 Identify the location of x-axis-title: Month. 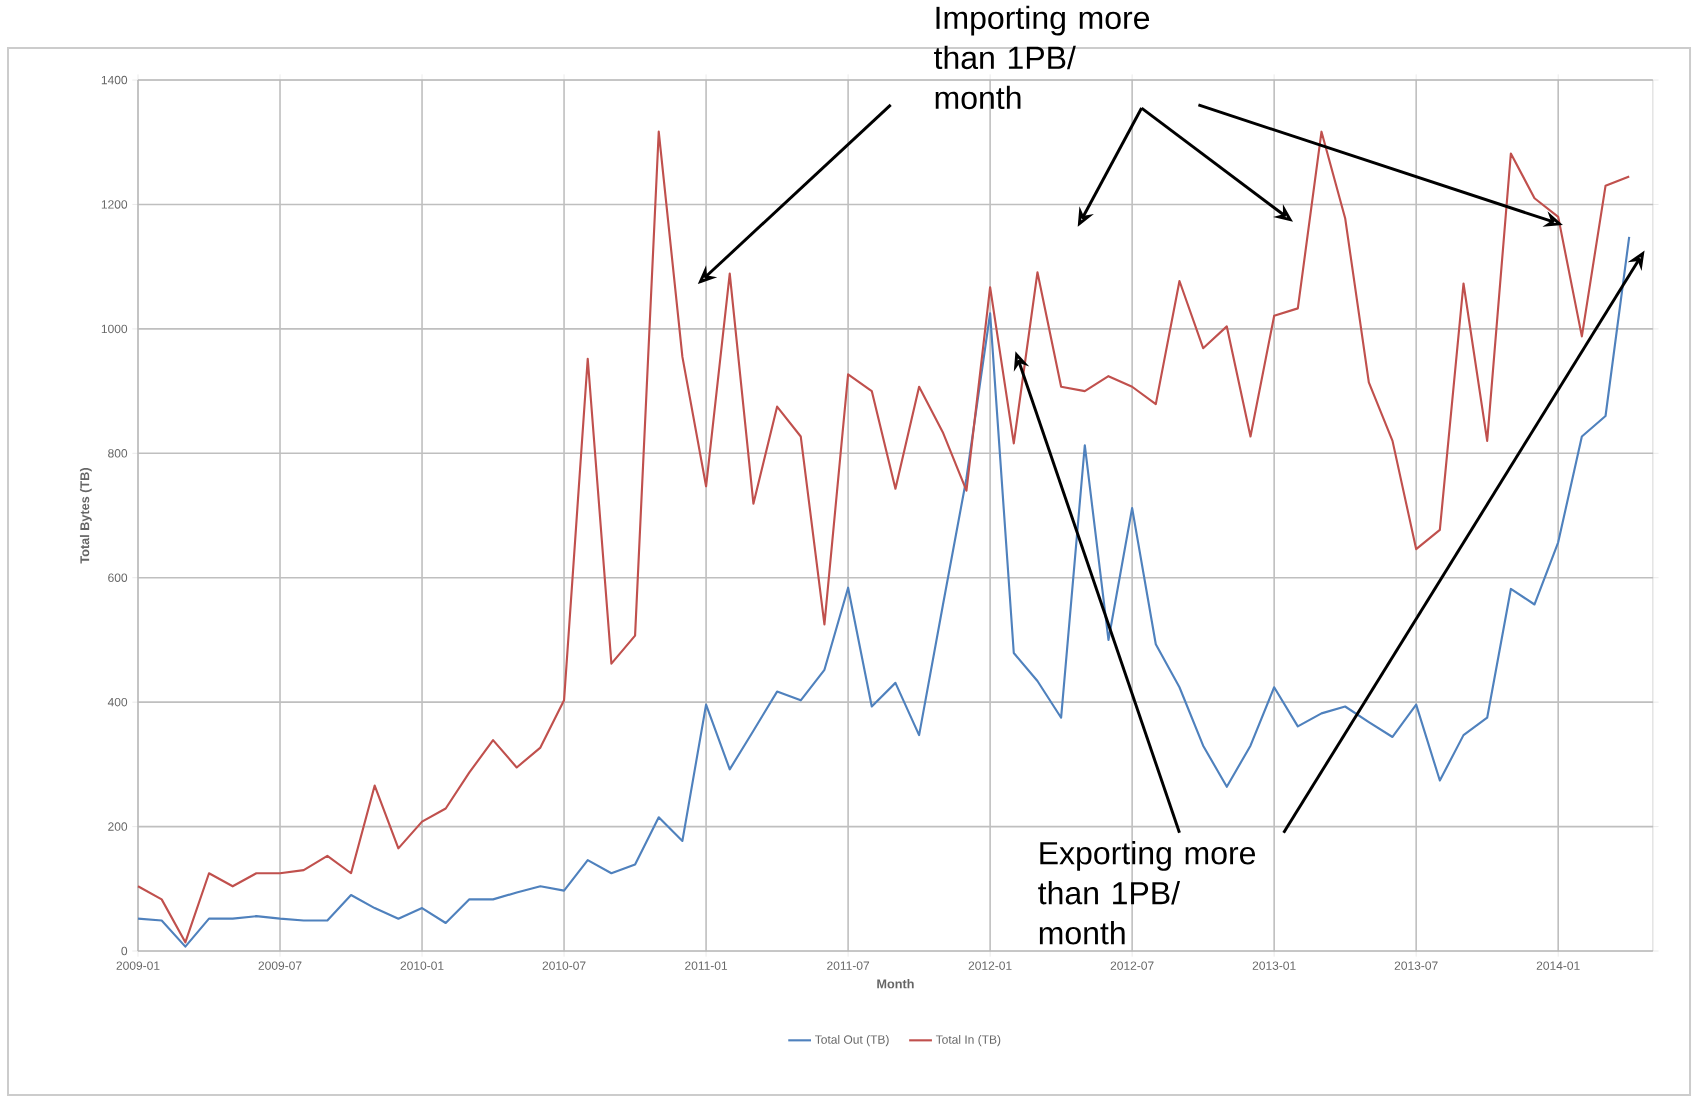
(895, 984).